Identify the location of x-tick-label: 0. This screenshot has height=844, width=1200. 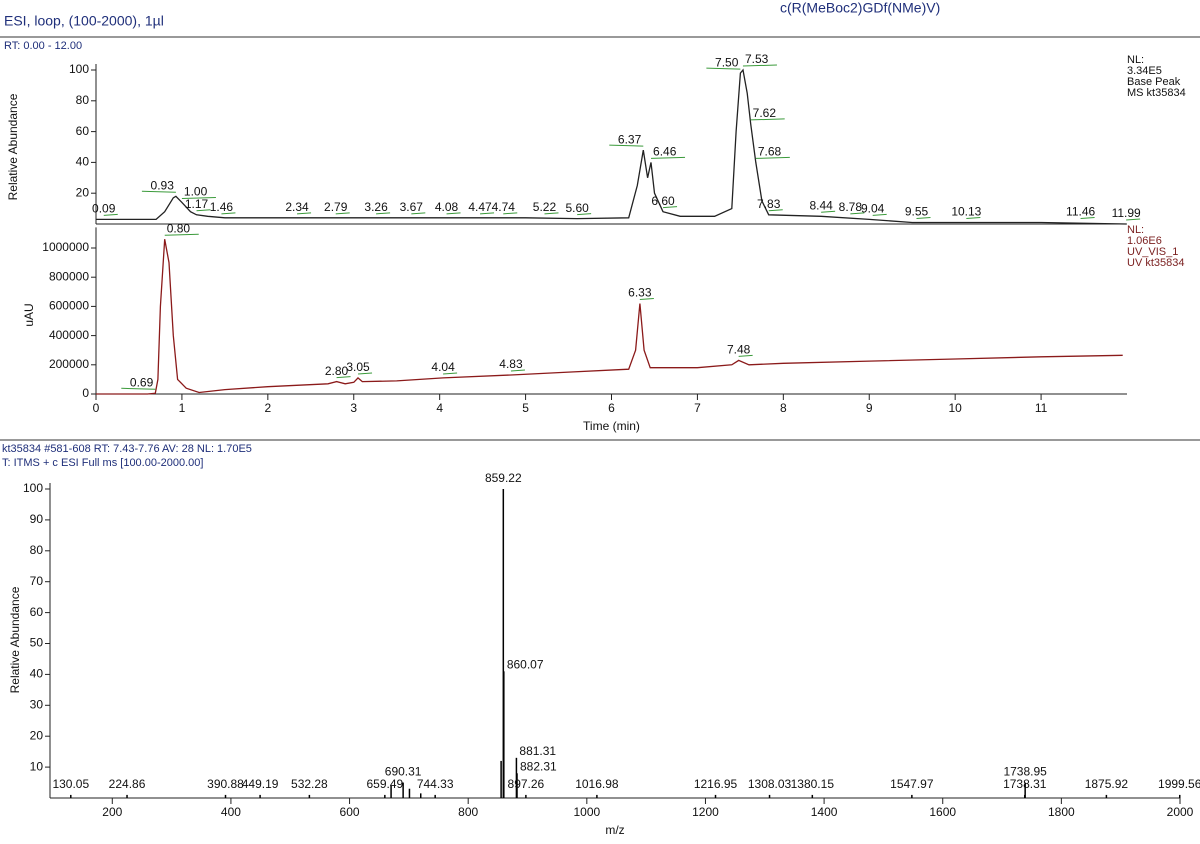
(96, 408).